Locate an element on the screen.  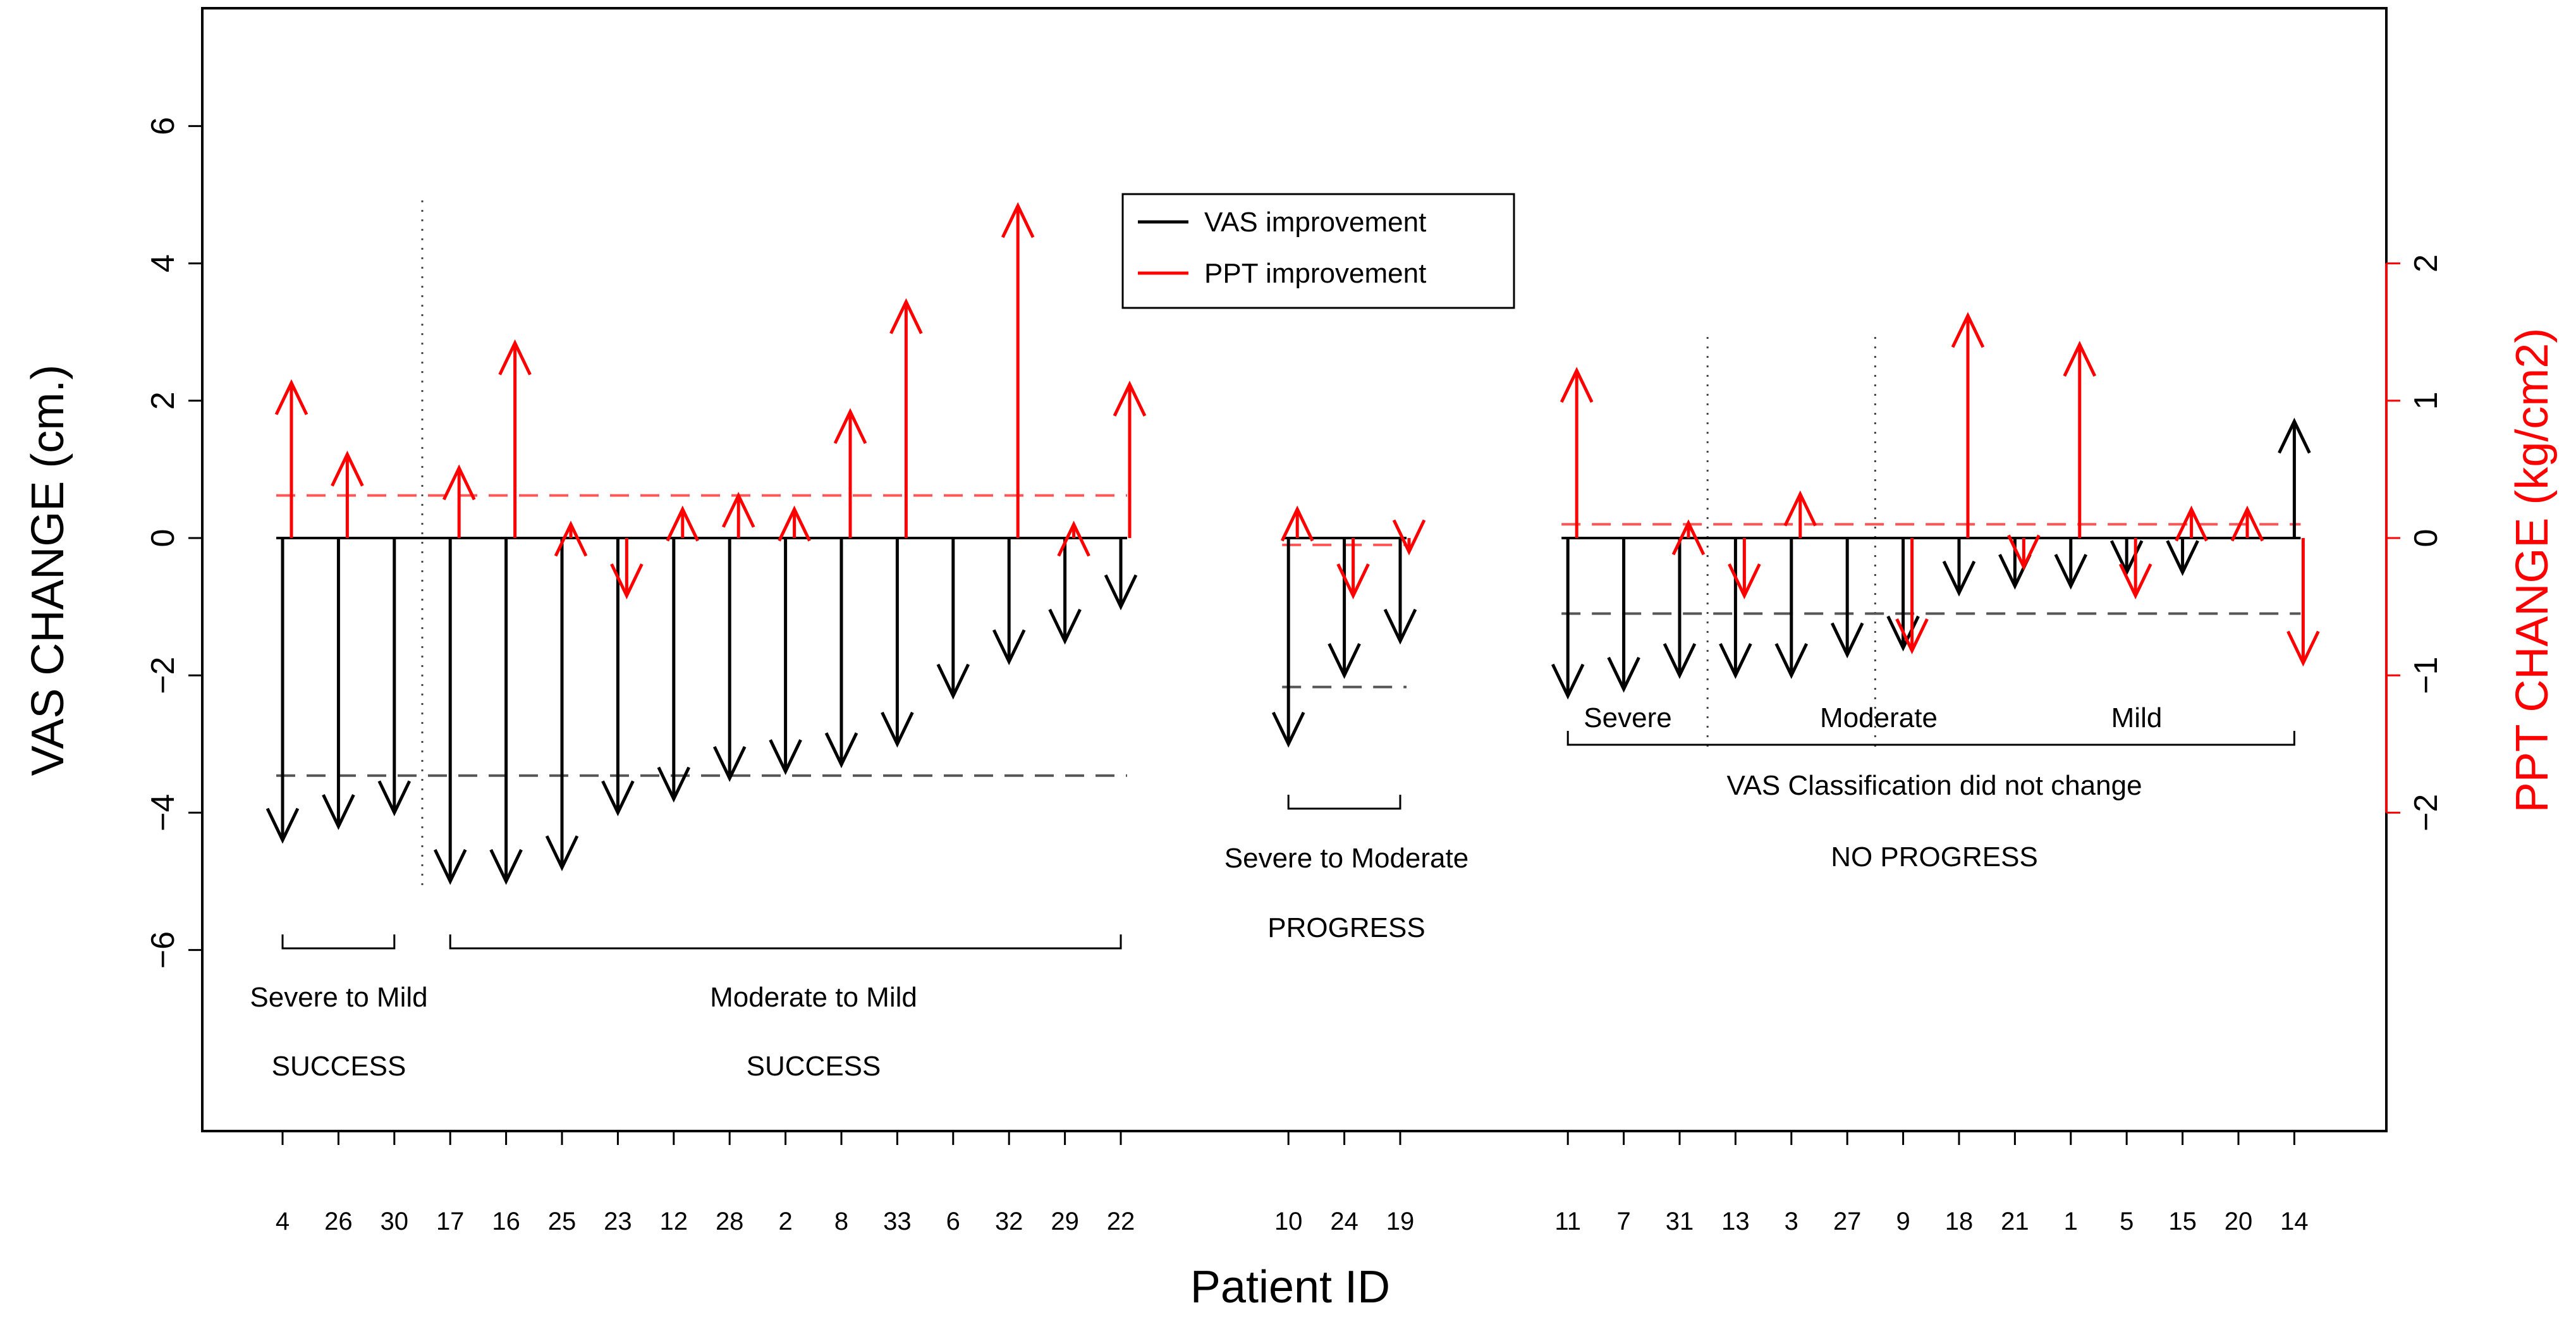
annotation-progress: PROGRESS is located at coordinates (1346, 927).